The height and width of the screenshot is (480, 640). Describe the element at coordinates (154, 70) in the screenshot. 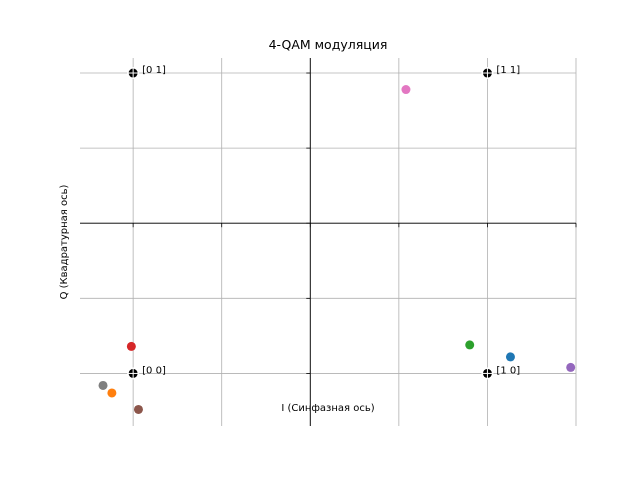

I see `ideal-point-label: [0 1]` at that location.